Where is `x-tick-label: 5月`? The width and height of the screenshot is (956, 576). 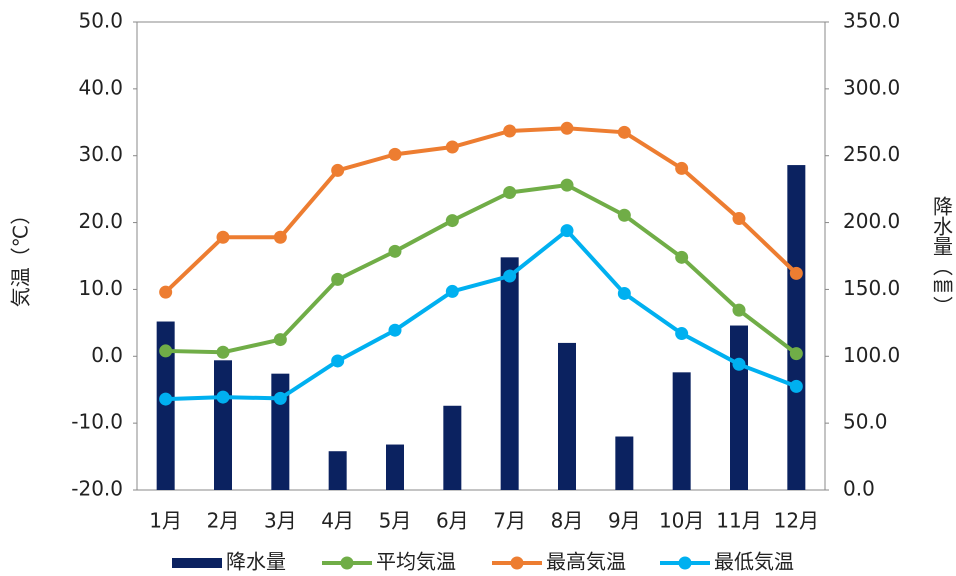
x-tick-label: 5月 is located at coordinates (395, 521).